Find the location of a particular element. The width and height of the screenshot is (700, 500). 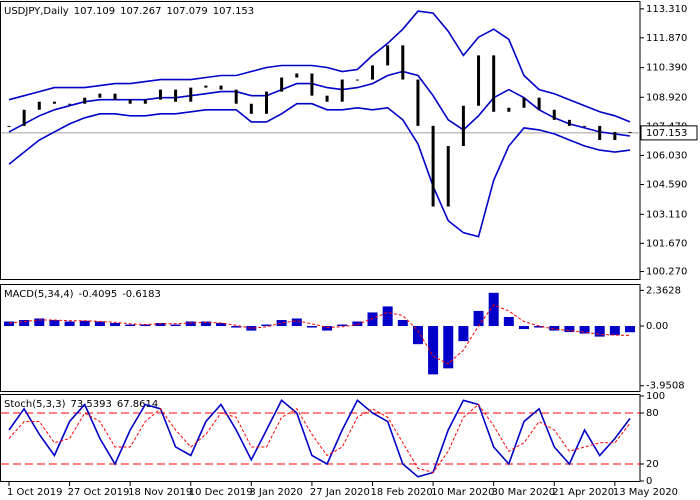

y-tick-label: 108.920 is located at coordinates (666, 97).